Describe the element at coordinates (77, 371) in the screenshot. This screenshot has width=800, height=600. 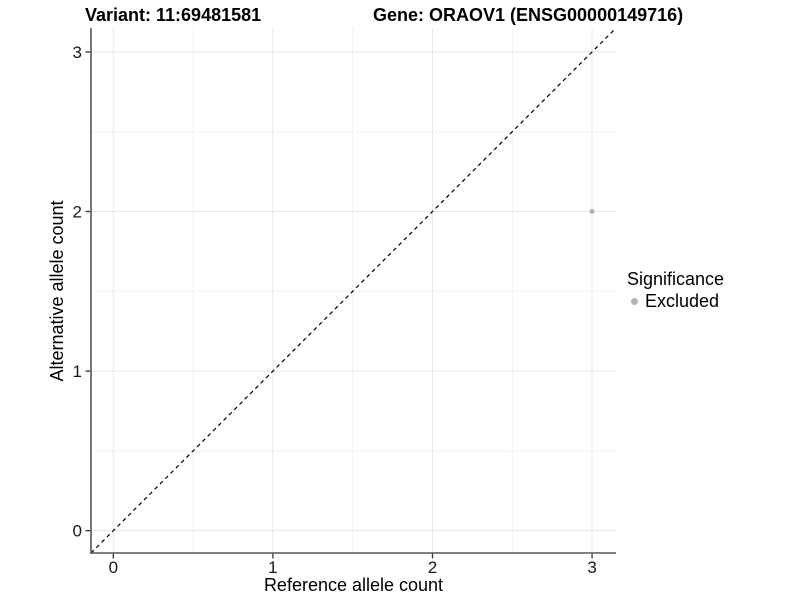
I see `y-tick-label: 1` at that location.